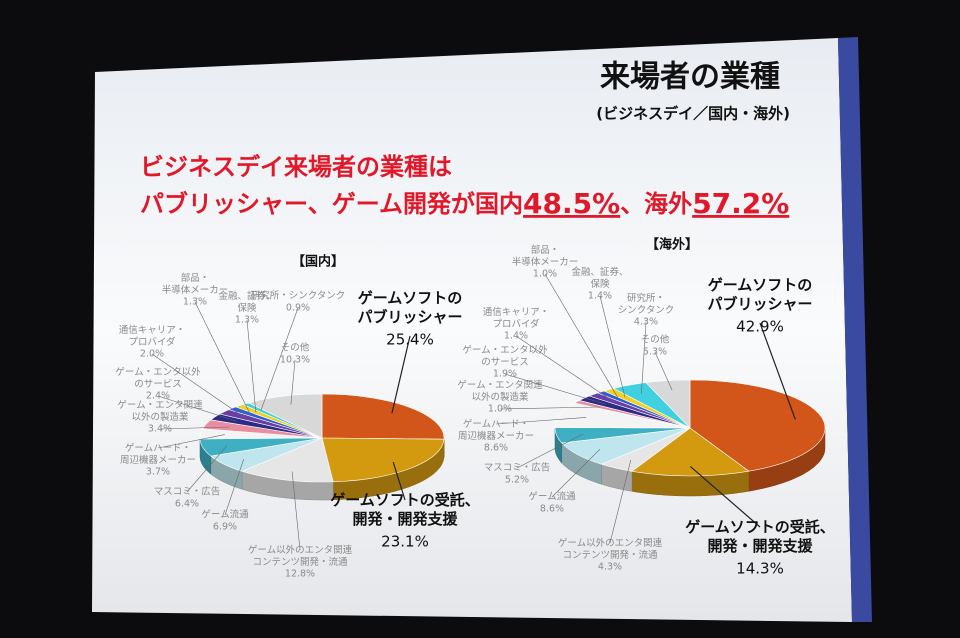 The width and height of the screenshot is (960, 638). What do you see at coordinates (410, 340) in the screenshot?
I see `value-label-large: 25.4%` at bounding box center [410, 340].